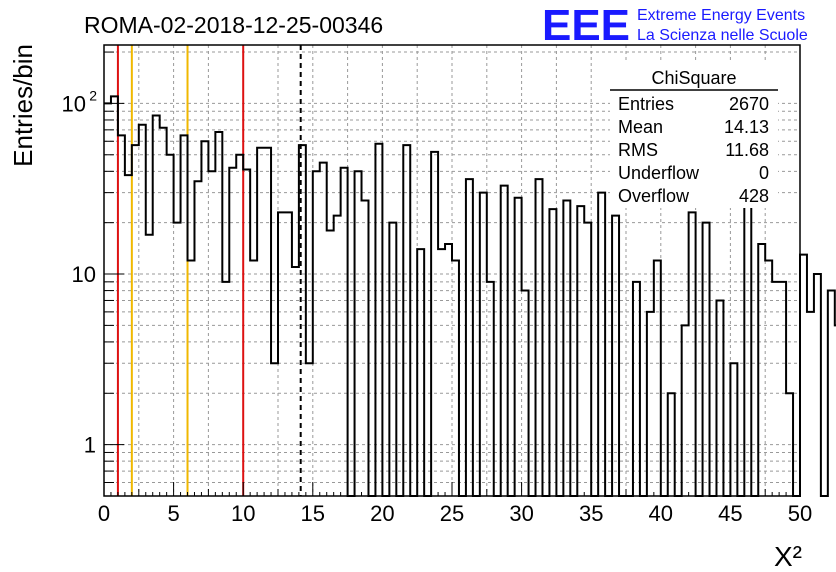  Describe the element at coordinates (638, 150) in the screenshot. I see `stats-label: RMS` at that location.